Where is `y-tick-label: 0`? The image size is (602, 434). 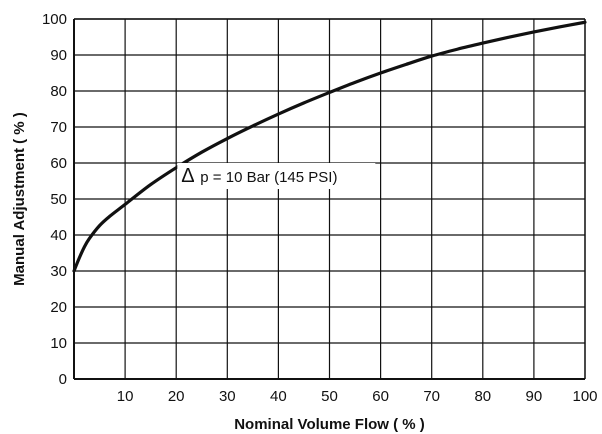
y-tick-label: 0 is located at coordinates (63, 379).